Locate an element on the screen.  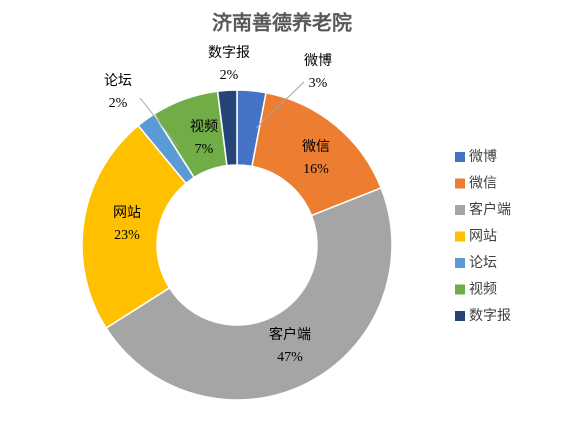
data-label-name: 数字报 is located at coordinates (229, 53).